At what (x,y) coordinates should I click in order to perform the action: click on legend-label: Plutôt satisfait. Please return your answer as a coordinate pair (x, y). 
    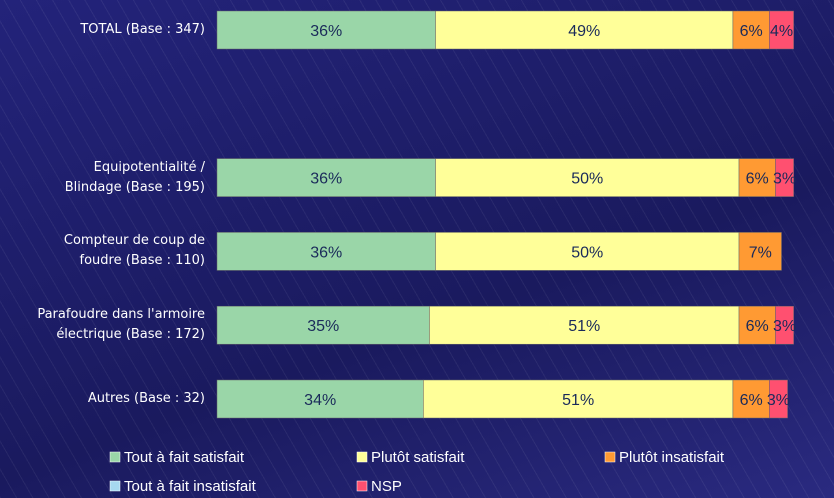
    Looking at the image, I should click on (418, 457).